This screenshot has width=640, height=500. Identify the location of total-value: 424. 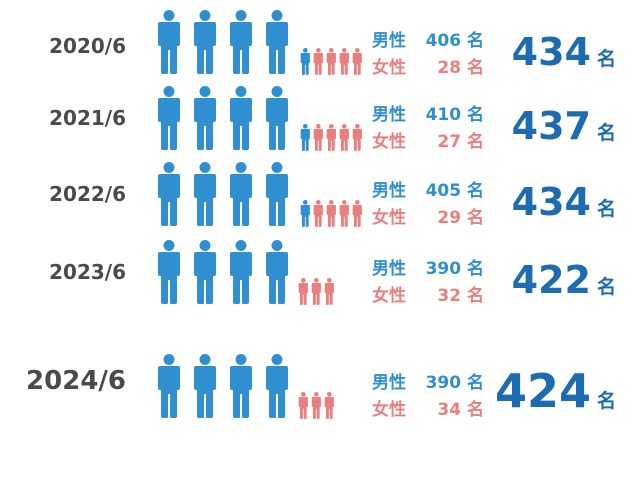
(542, 391).